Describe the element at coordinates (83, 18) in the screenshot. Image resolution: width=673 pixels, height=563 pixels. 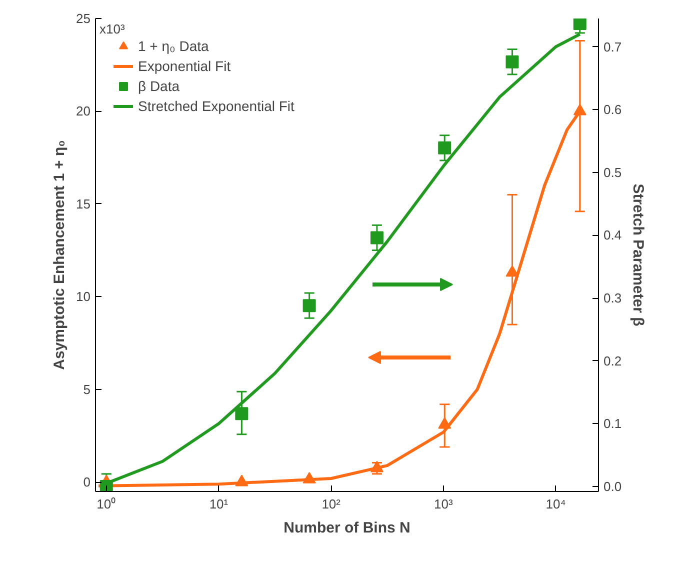
I see `y-tick-label: 25` at that location.